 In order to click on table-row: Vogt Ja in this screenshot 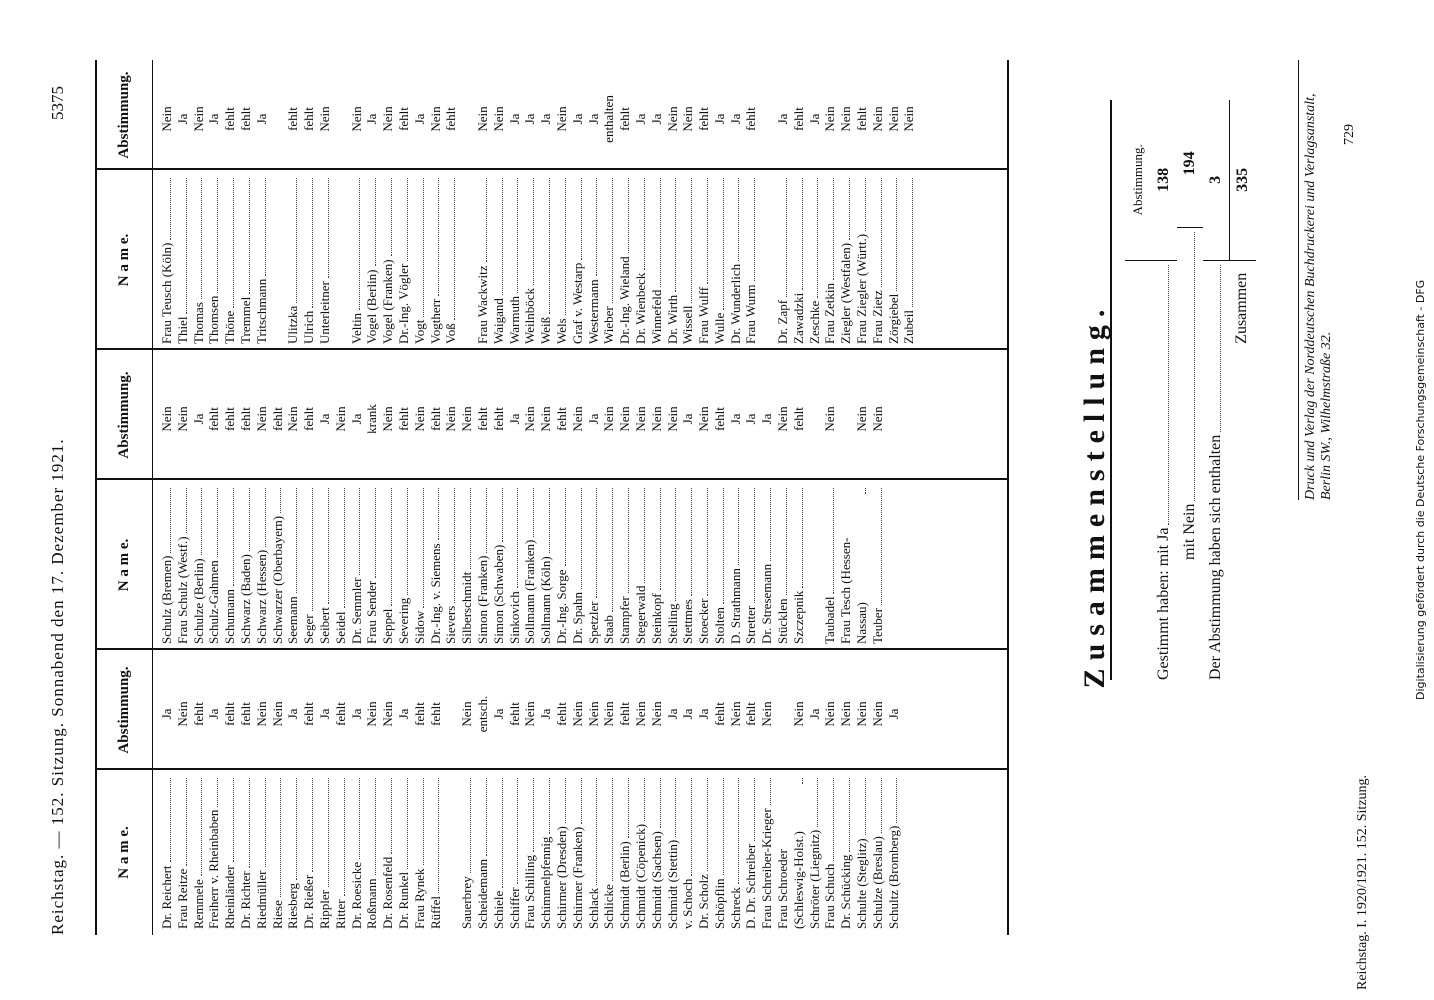, I will do `click(420, 204)`.